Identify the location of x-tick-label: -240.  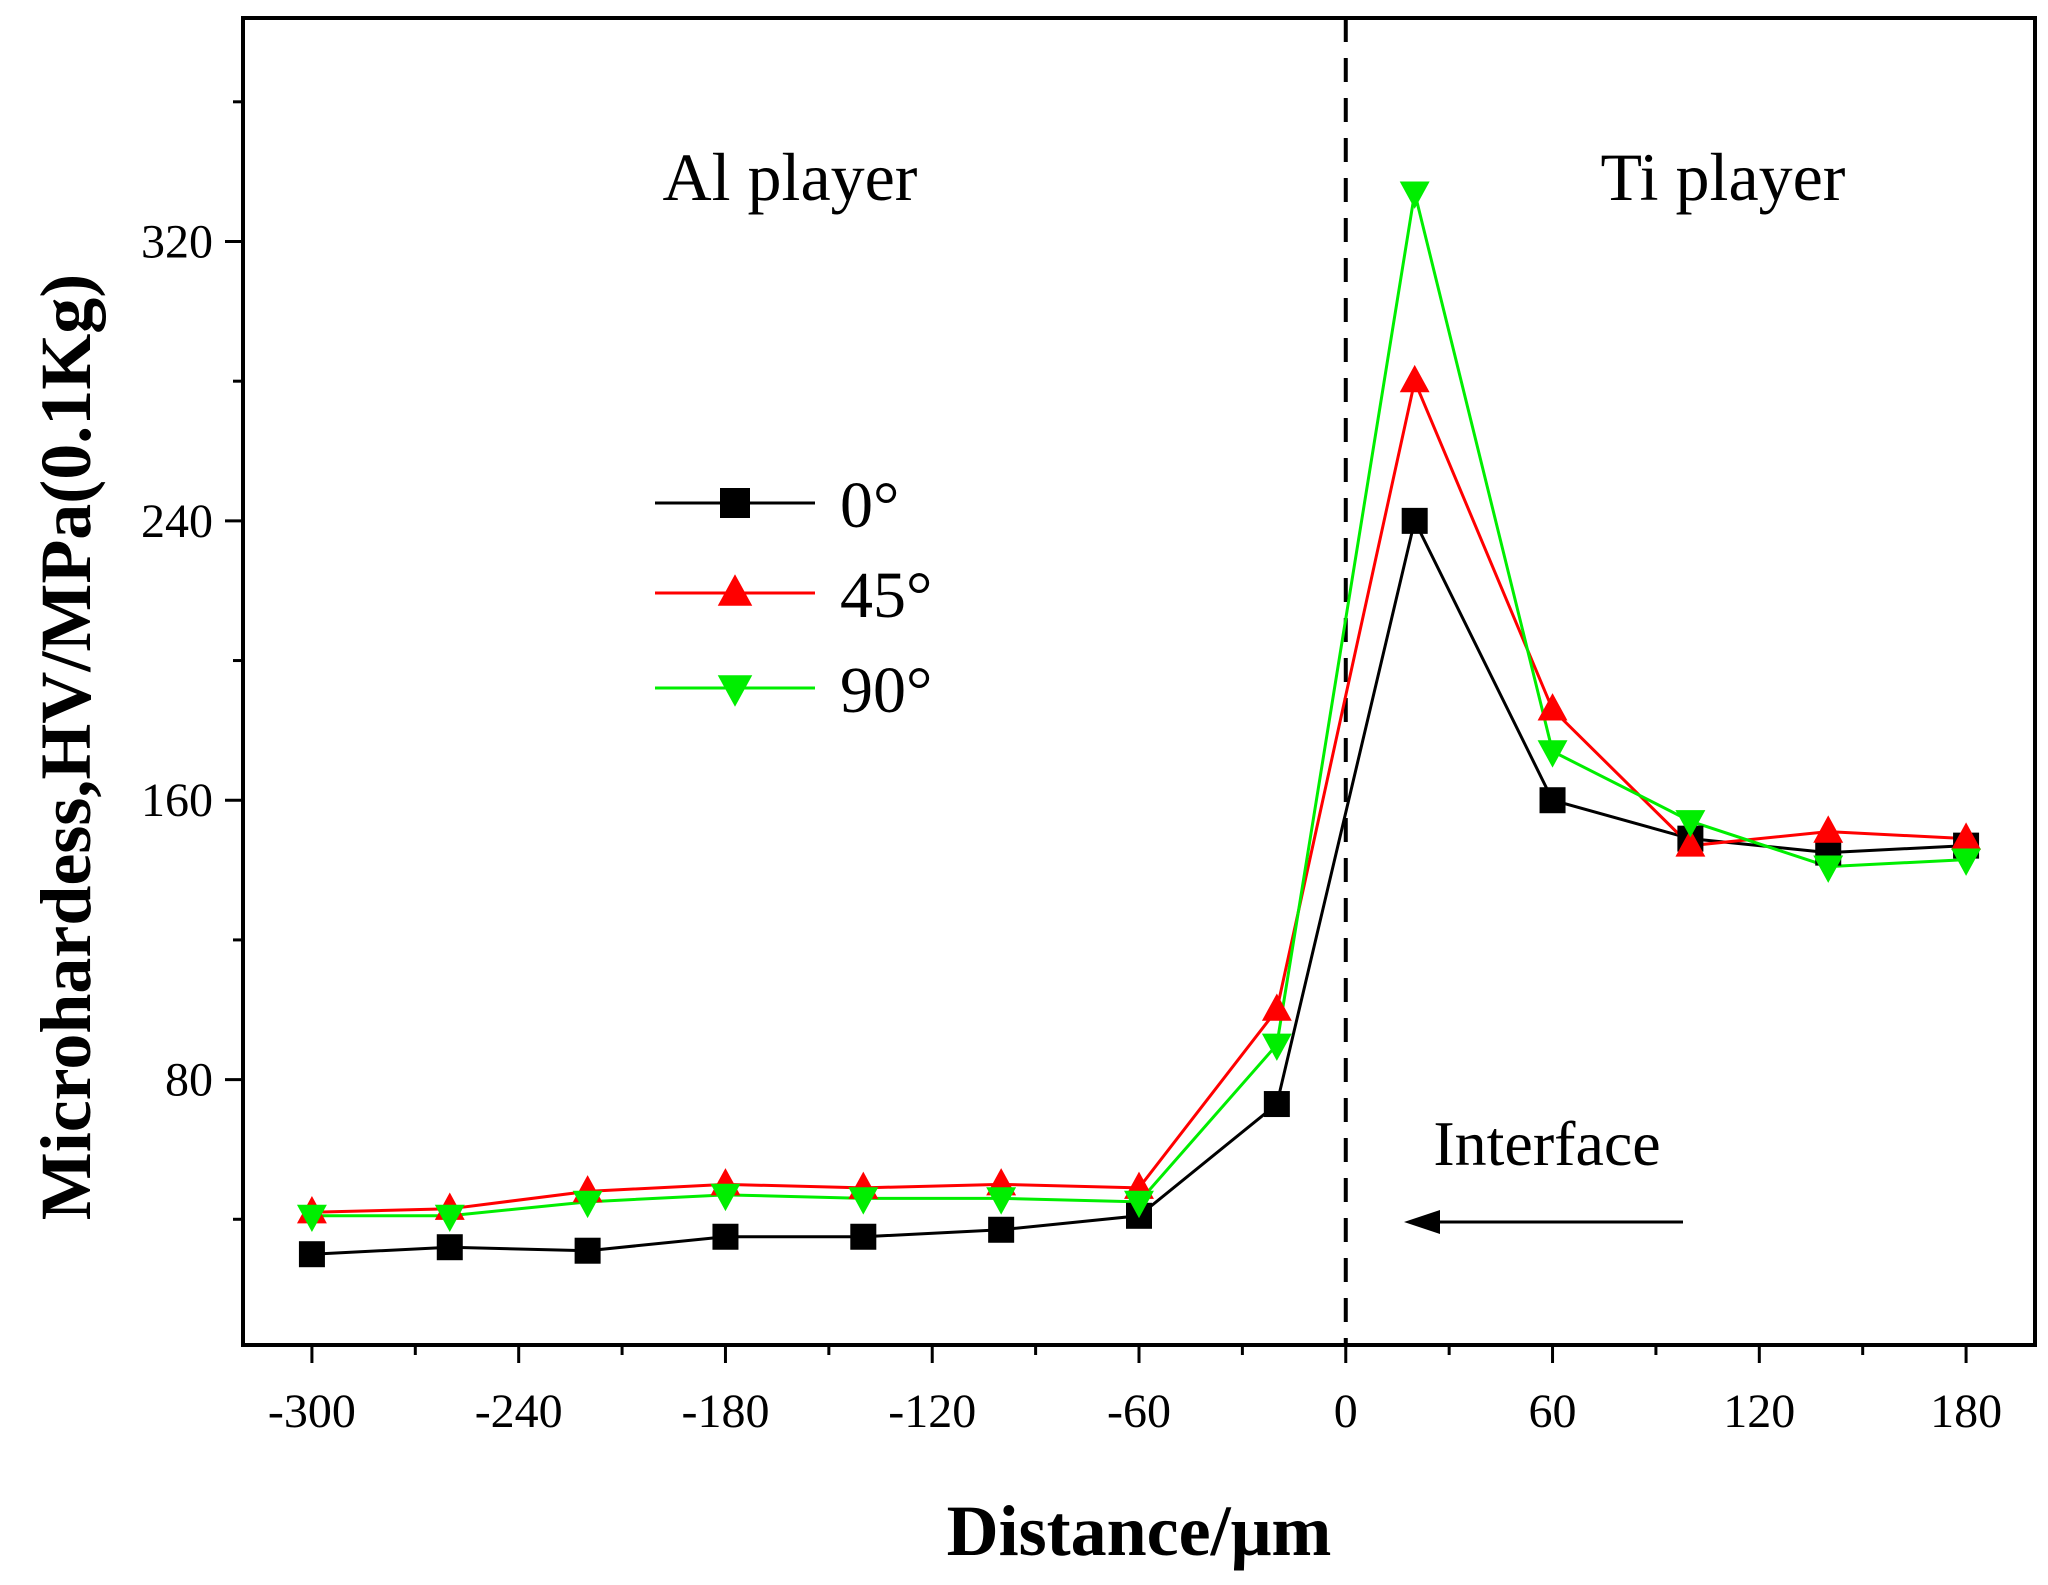
(519, 1411).